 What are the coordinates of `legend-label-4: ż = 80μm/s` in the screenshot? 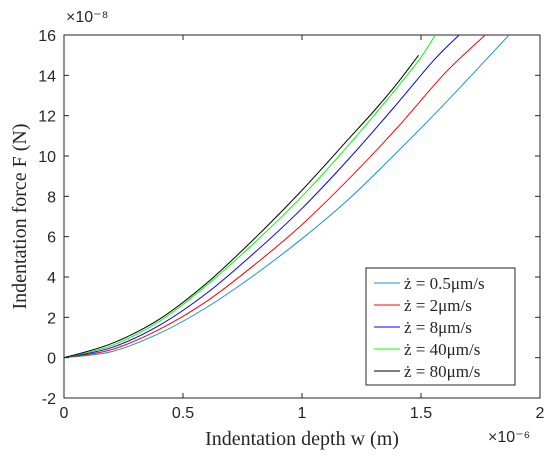 It's located at (442, 371).